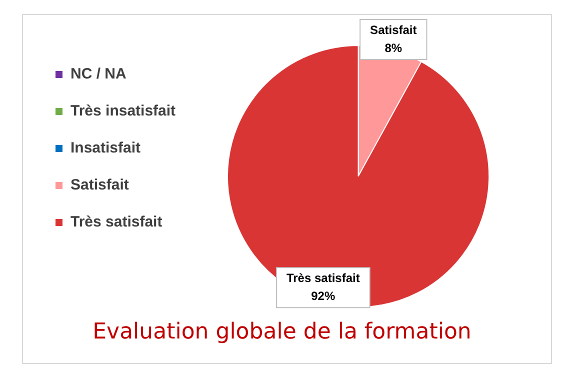  Describe the element at coordinates (323, 277) in the screenshot. I see `slice-label: Très satisfait` at that location.